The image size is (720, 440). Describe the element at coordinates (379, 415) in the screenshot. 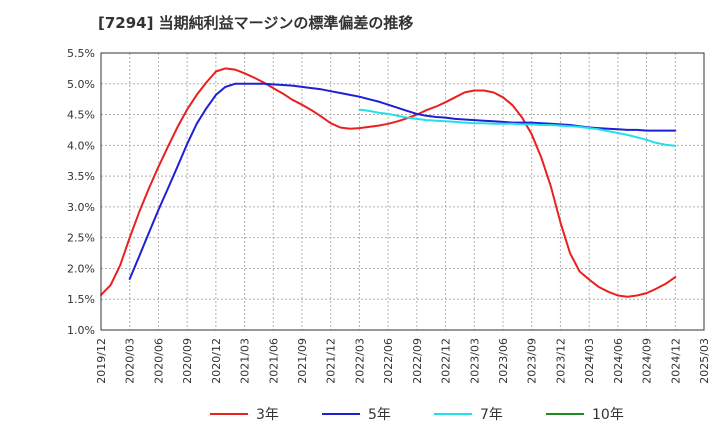

I see `legend-label: 5年` at that location.